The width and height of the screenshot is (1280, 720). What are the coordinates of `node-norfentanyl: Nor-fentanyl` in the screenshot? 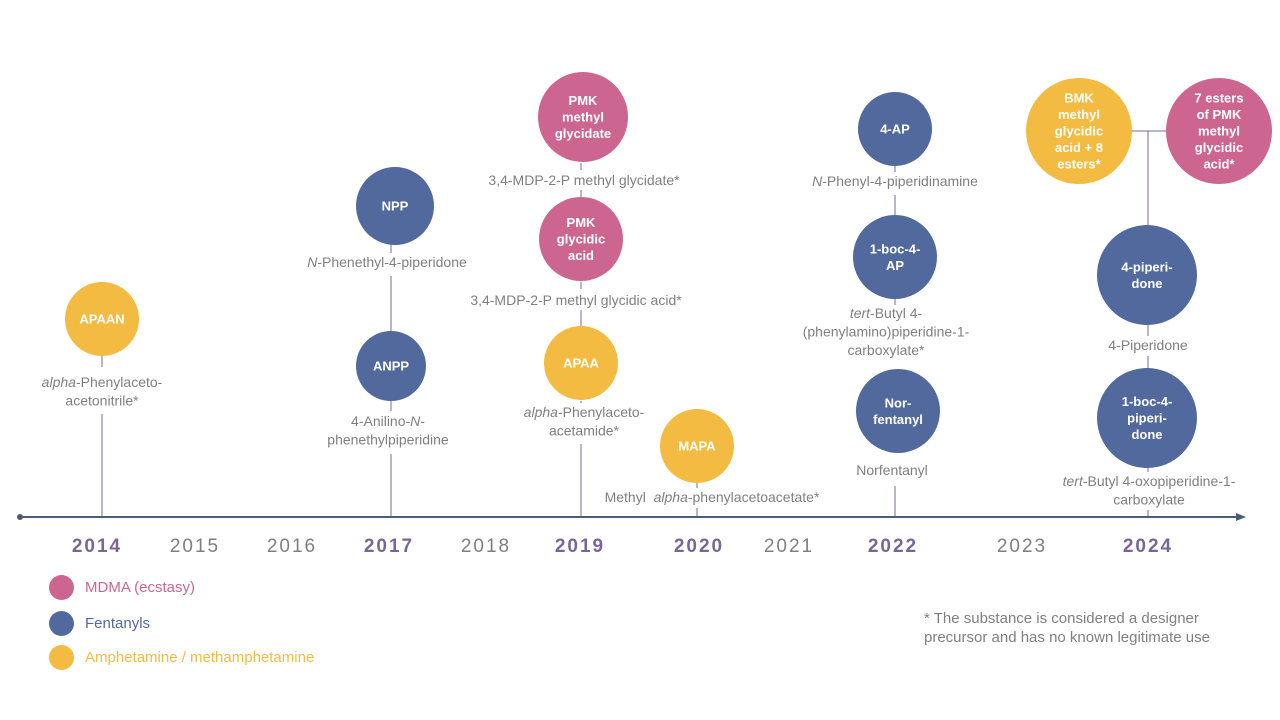 It's located at (898, 411).